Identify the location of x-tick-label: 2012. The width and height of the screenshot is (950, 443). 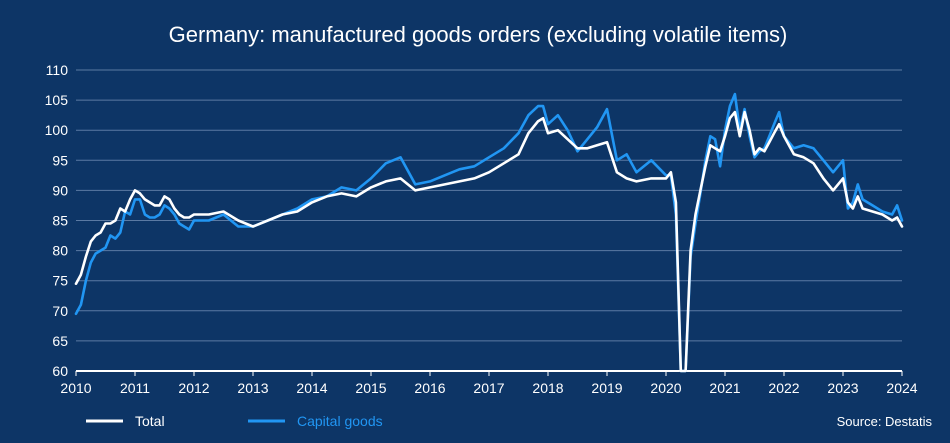
(193, 388).